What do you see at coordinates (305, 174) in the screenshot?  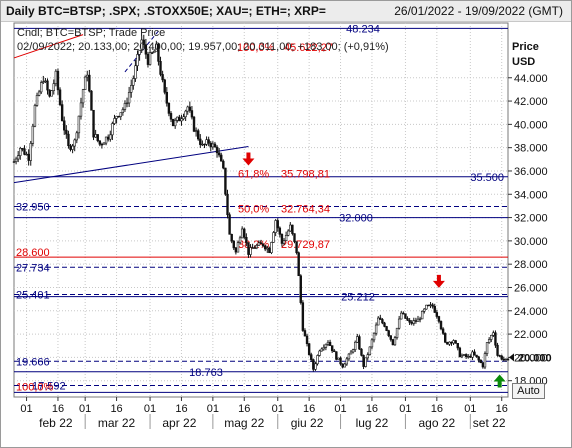 I see `fib-price: 35.798,81` at bounding box center [305, 174].